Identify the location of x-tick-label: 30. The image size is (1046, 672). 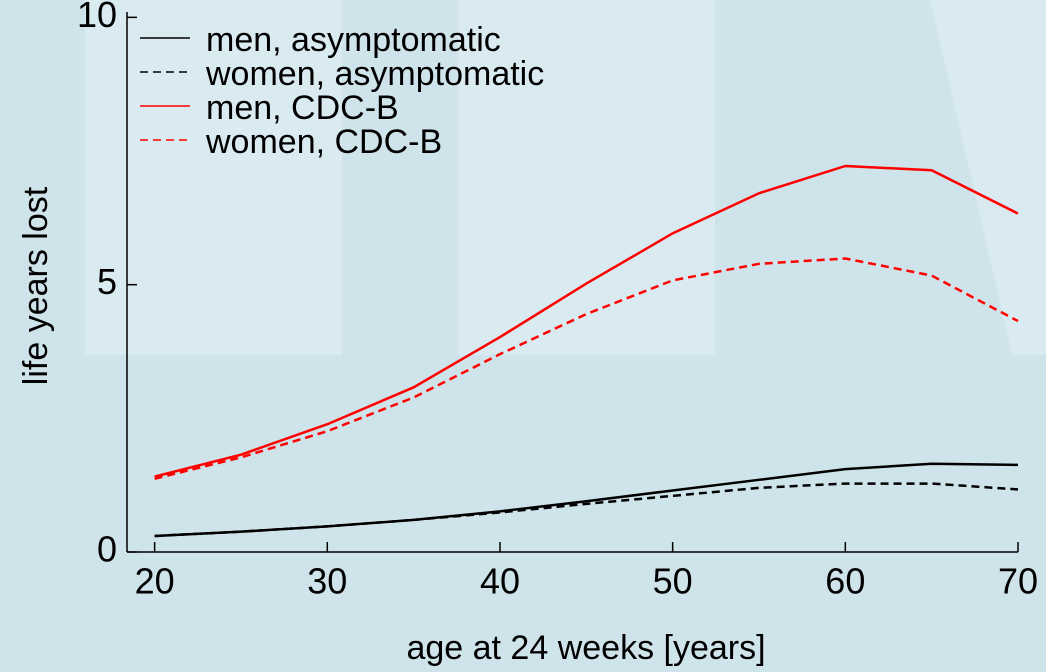
(327, 581).